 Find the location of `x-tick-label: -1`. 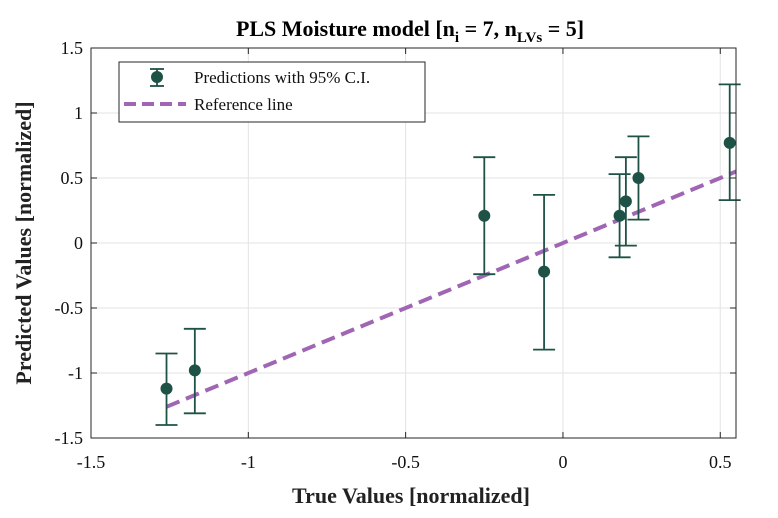

x-tick-label: -1 is located at coordinates (248, 462).